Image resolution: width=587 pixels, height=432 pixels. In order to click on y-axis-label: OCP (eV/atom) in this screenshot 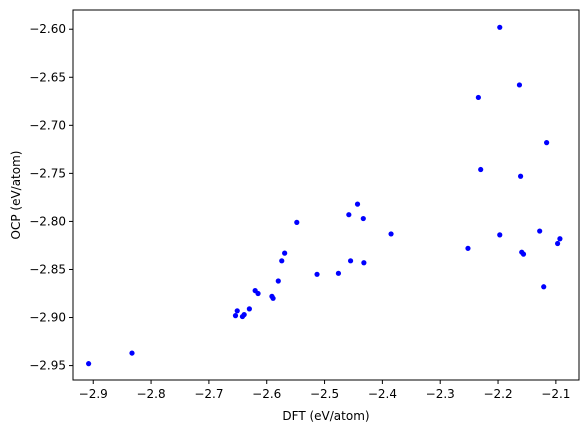, I will do `click(16, 195)`.